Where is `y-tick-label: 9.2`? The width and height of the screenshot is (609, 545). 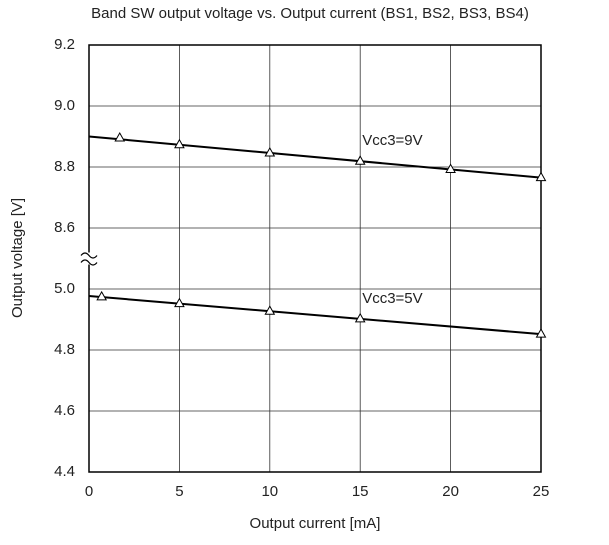 y-tick-label: 9.2 is located at coordinates (64, 44).